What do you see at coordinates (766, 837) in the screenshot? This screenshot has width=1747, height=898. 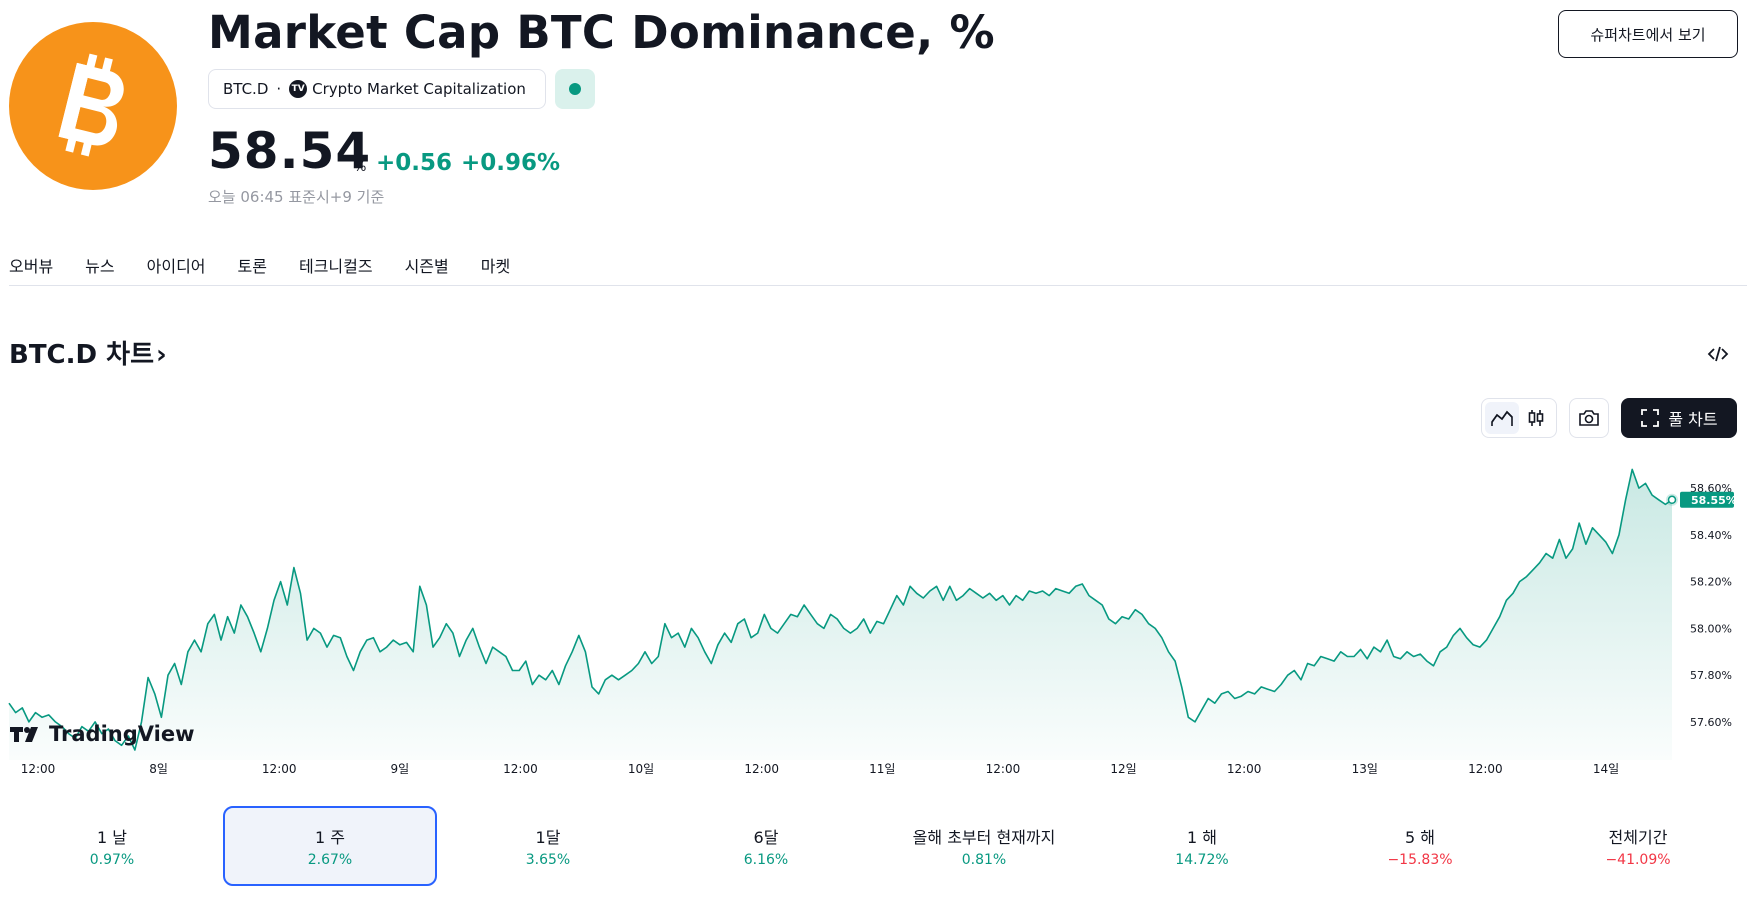 I see `period-label: 6달` at bounding box center [766, 837].